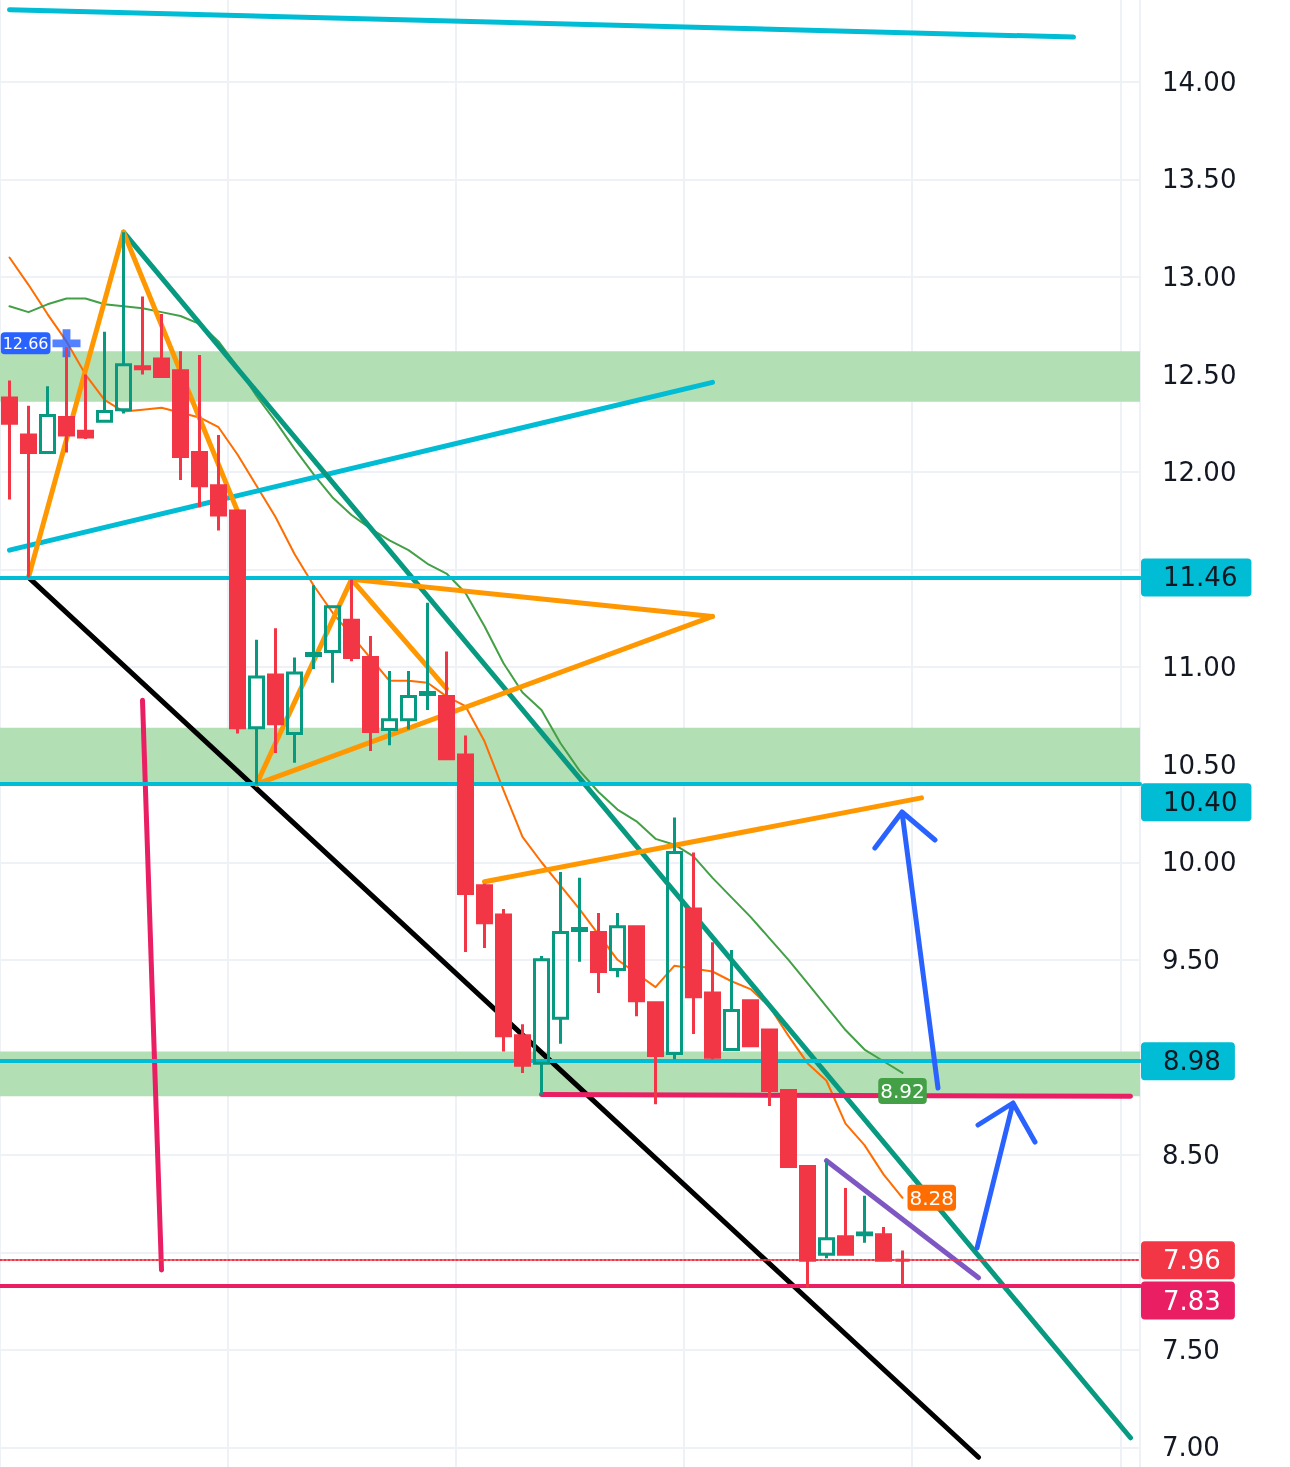 The image size is (1290, 1467). Describe the element at coordinates (1199, 667) in the screenshot. I see `y-tick-label: 11.00` at that location.